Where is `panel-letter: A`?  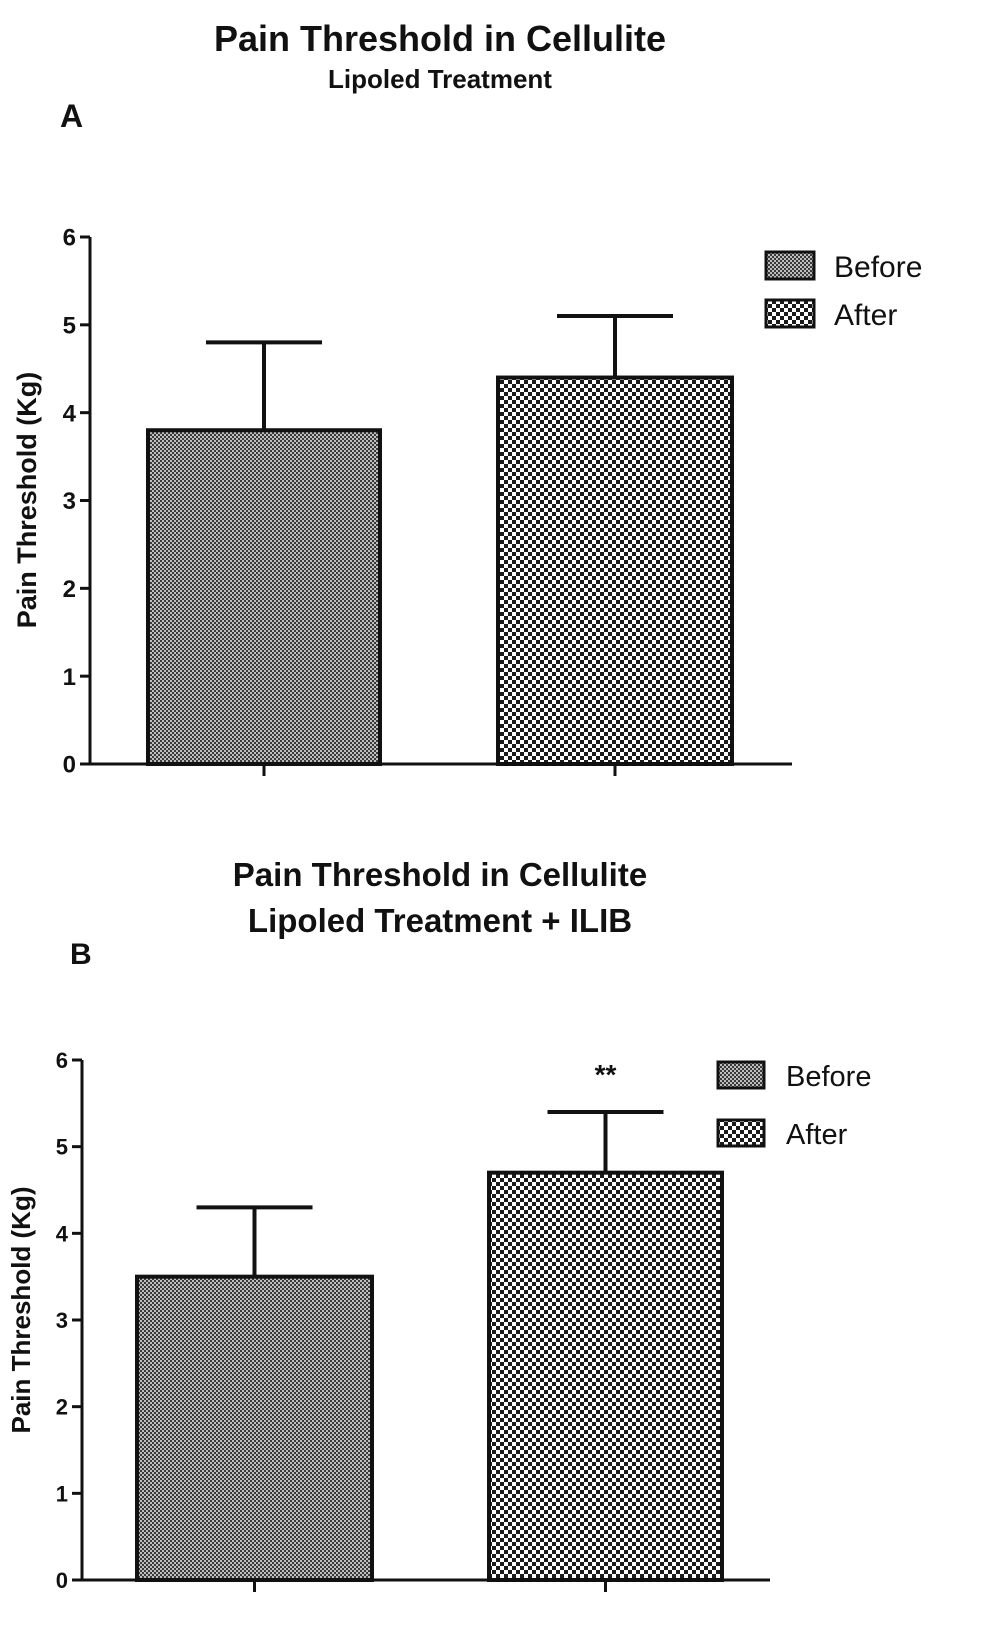 panel-letter: A is located at coordinates (72, 116).